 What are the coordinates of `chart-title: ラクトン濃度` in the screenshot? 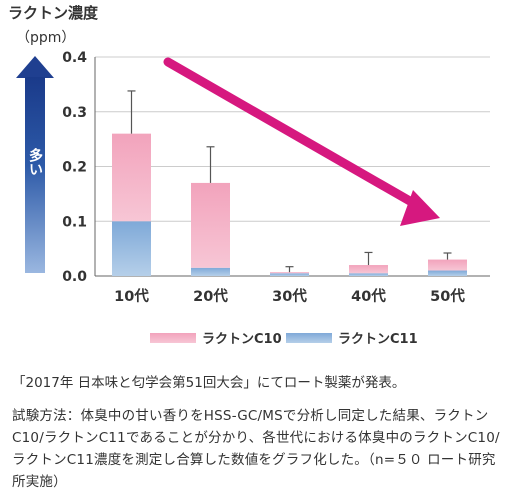 It's located at (53, 13).